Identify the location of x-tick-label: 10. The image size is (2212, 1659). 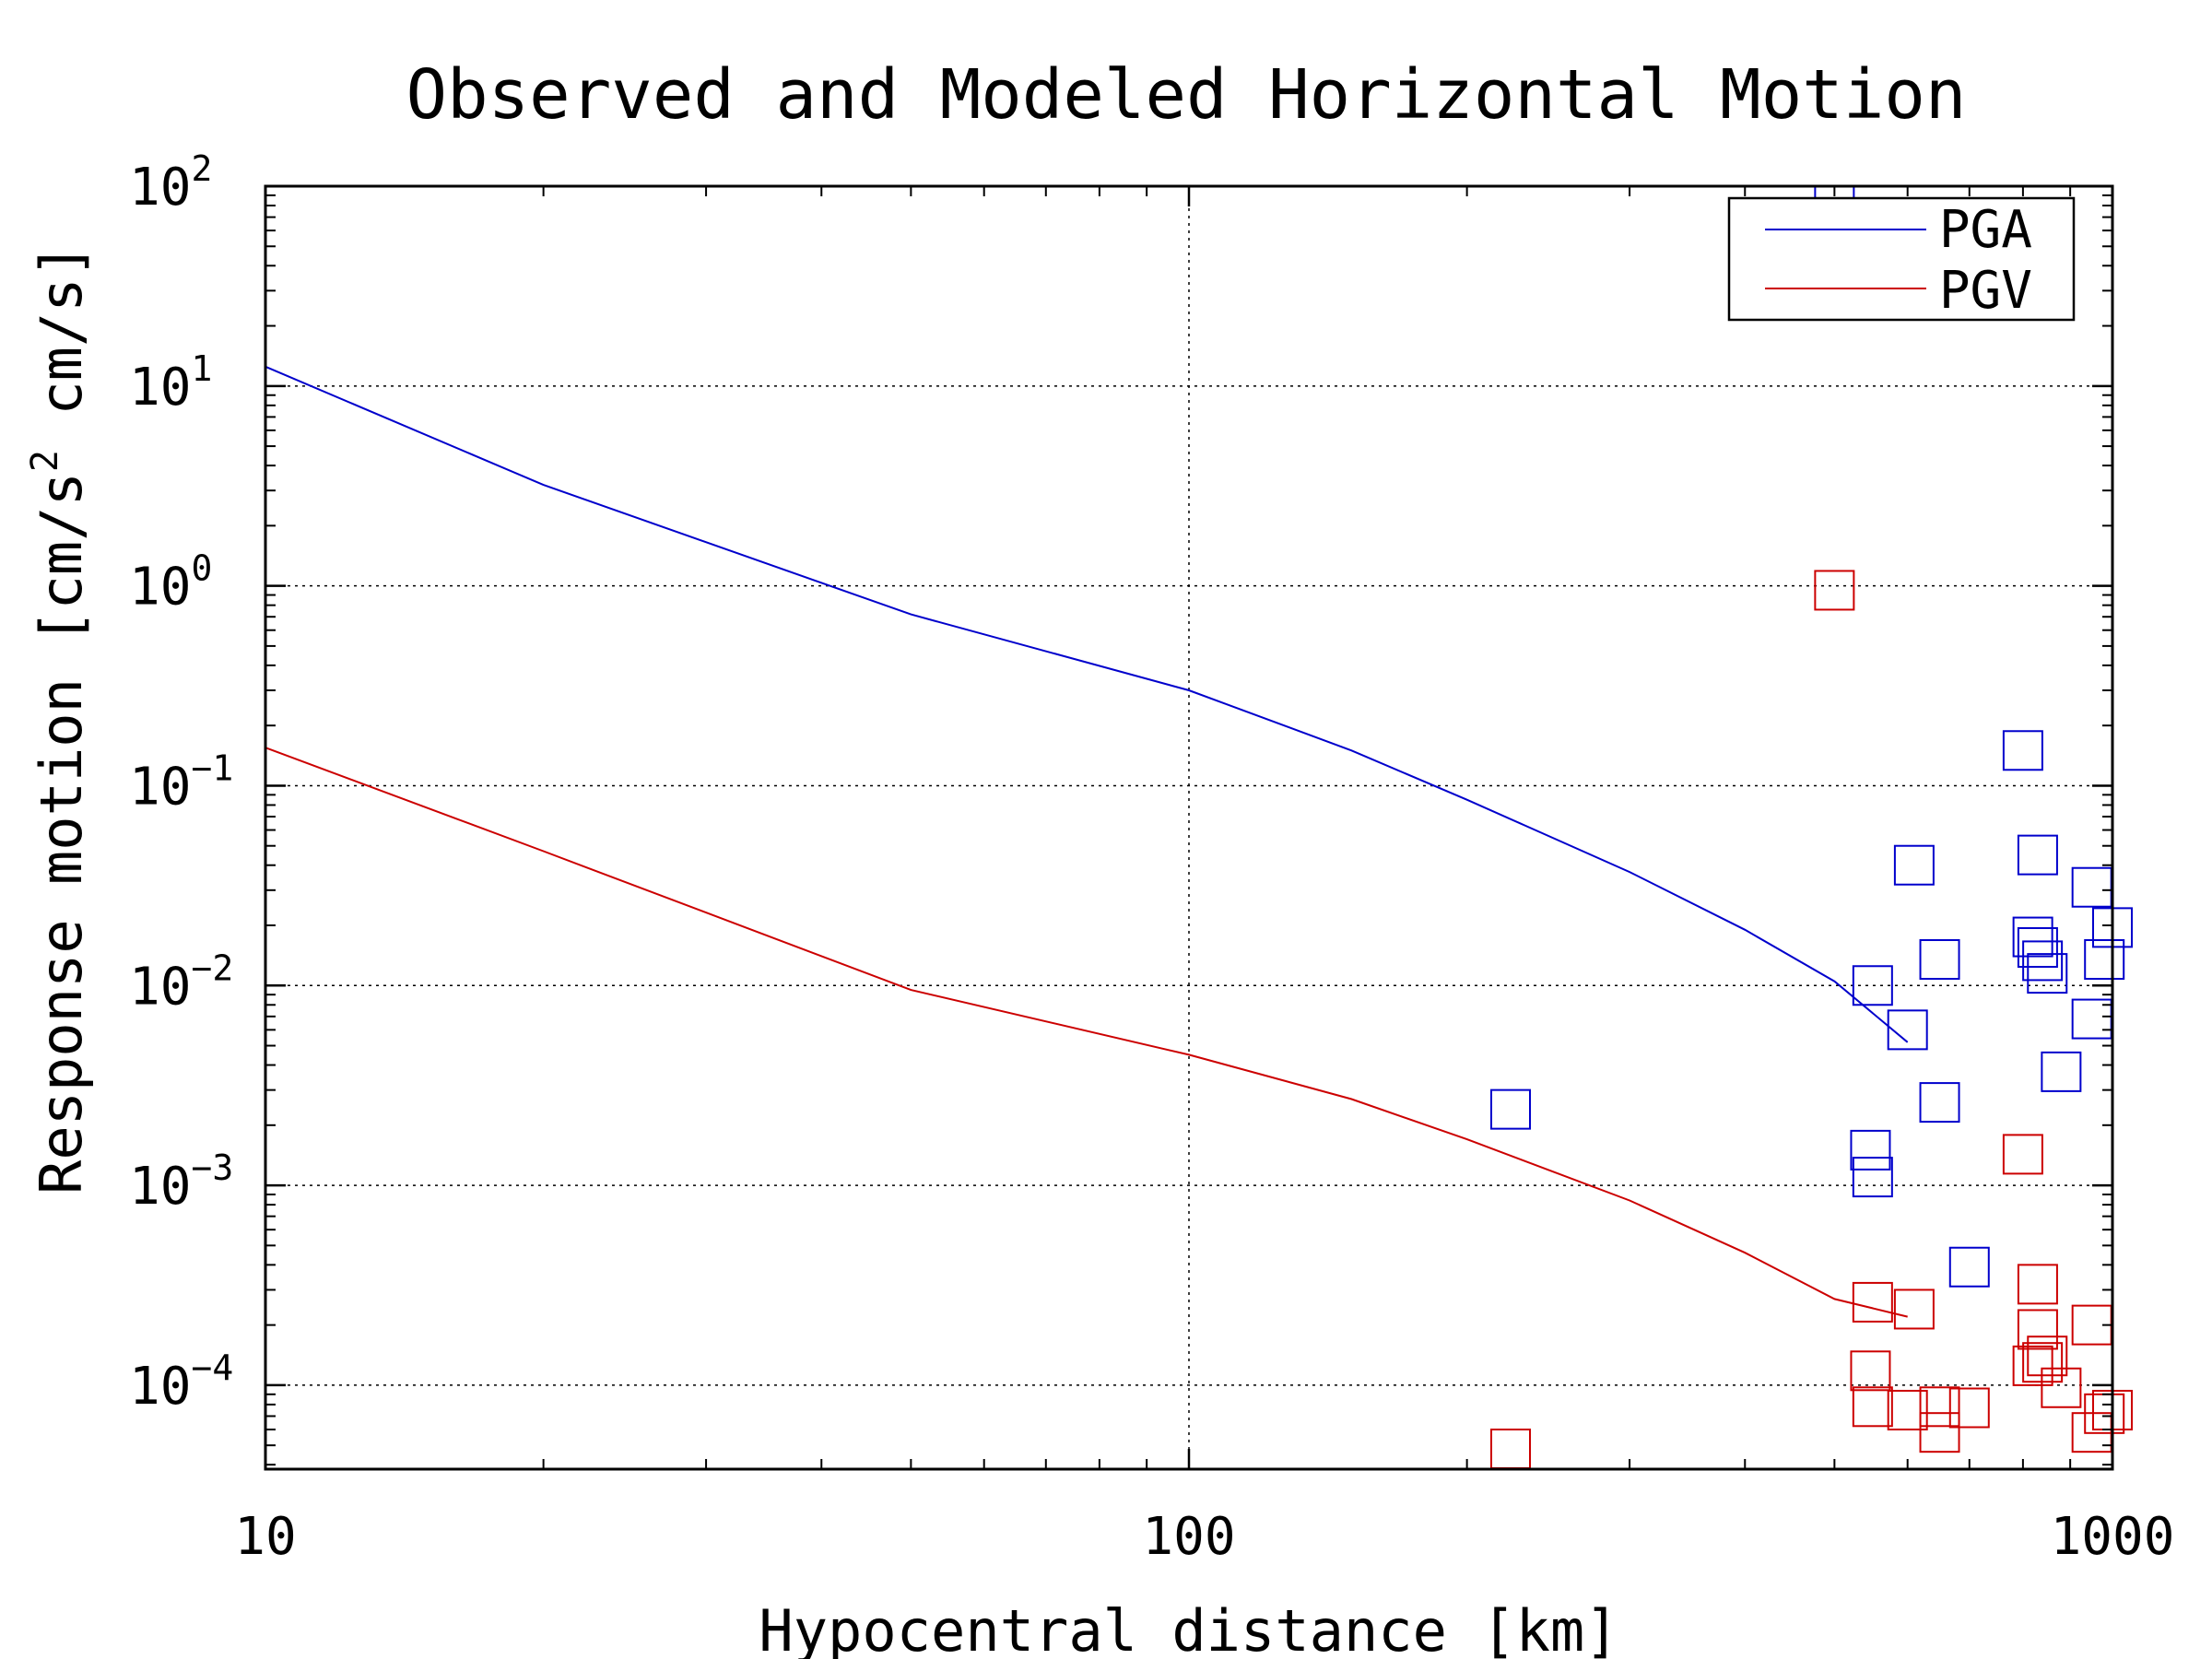
(265, 1537).